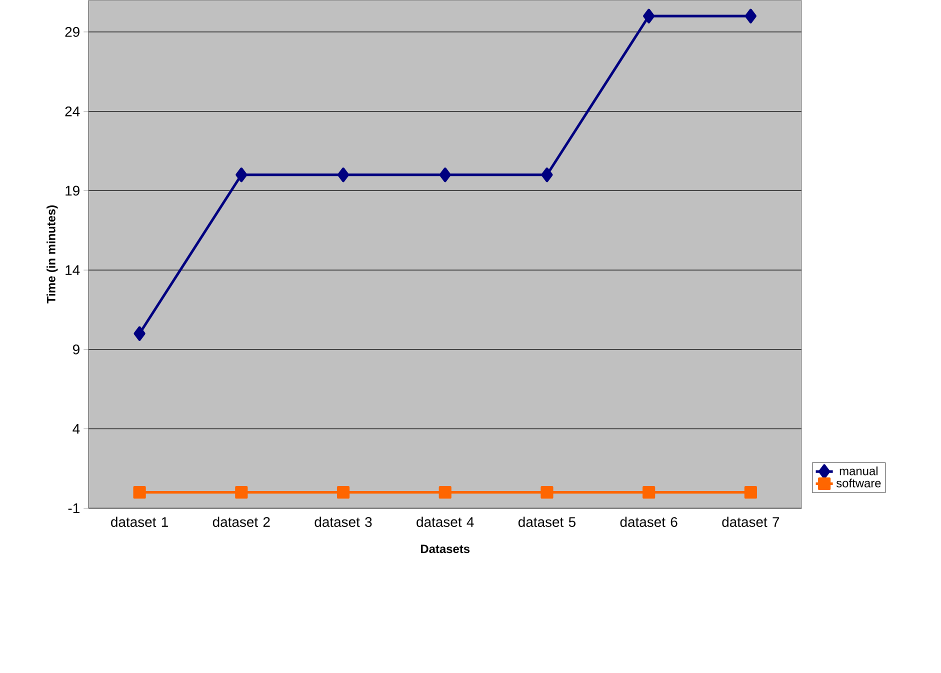 The width and height of the screenshot is (941, 673). I want to click on x-tick-label: dataset 1, so click(139, 521).